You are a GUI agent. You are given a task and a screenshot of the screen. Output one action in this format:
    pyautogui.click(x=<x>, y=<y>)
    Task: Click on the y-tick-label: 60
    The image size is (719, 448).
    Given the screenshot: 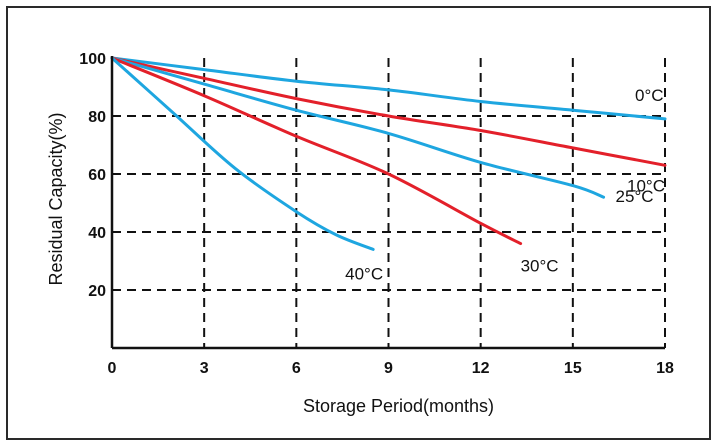 What is the action you would take?
    pyautogui.click(x=97, y=175)
    